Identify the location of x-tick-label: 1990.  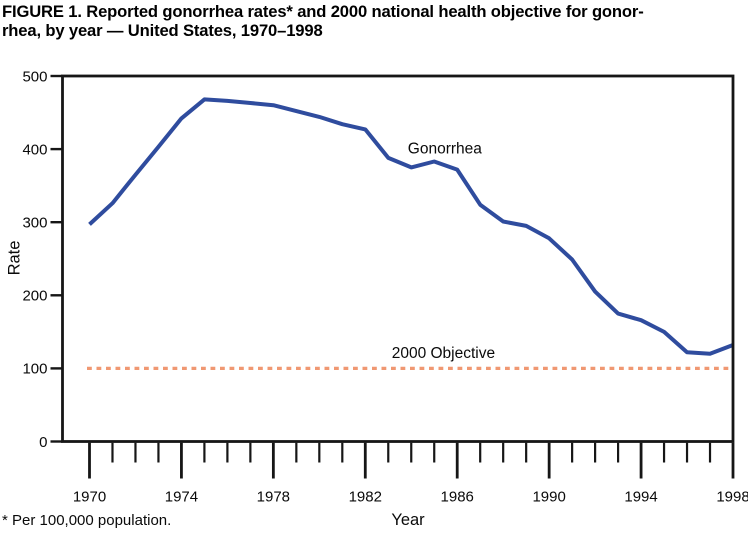
(548, 497).